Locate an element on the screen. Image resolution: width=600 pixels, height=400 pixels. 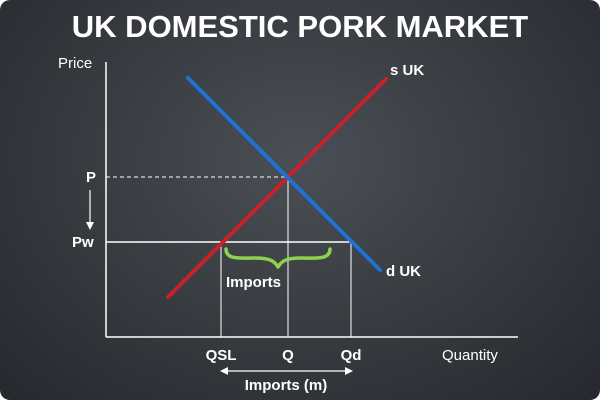
diagram-title: UK DOMESTIC PORK MARKET is located at coordinates (300, 26).